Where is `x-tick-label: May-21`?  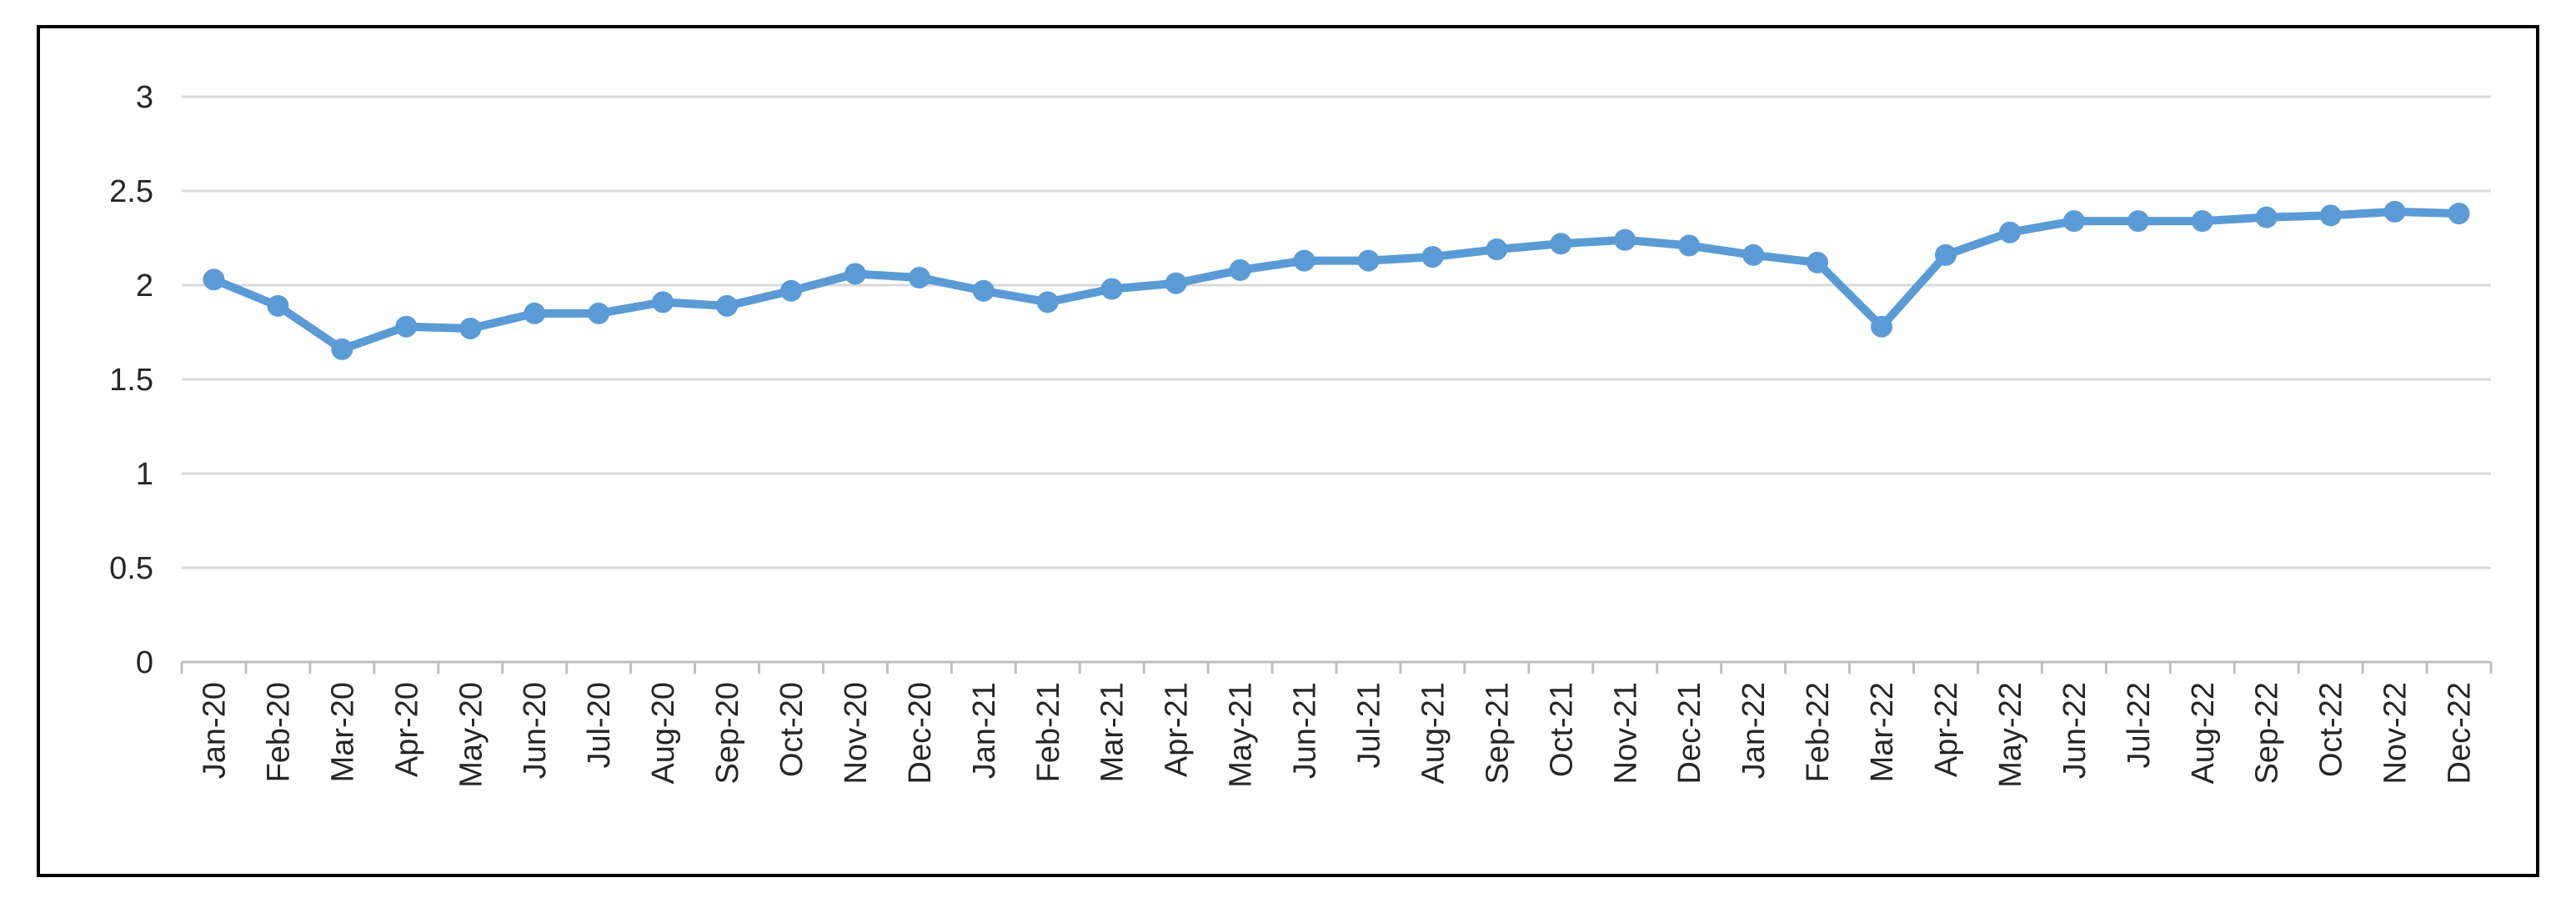
x-tick-label: May-21 is located at coordinates (1241, 735).